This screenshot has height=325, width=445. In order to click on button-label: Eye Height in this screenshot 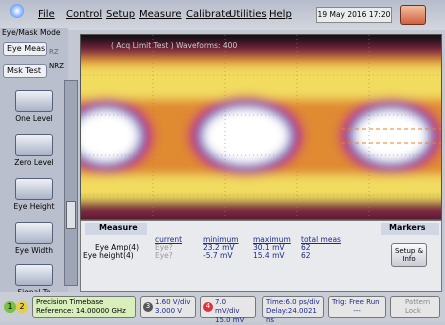, I will do `click(34, 206)`.